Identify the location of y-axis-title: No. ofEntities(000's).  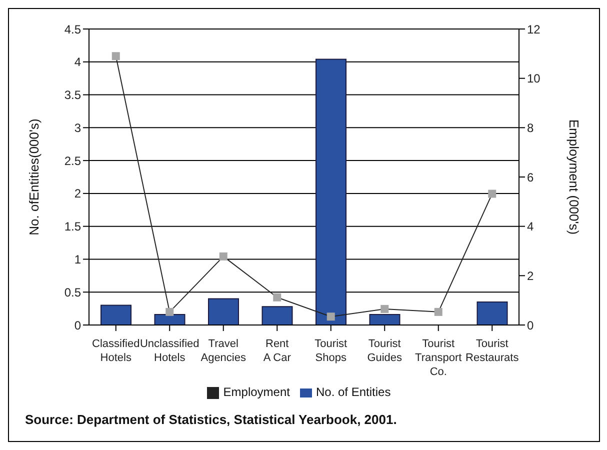
(34, 177).